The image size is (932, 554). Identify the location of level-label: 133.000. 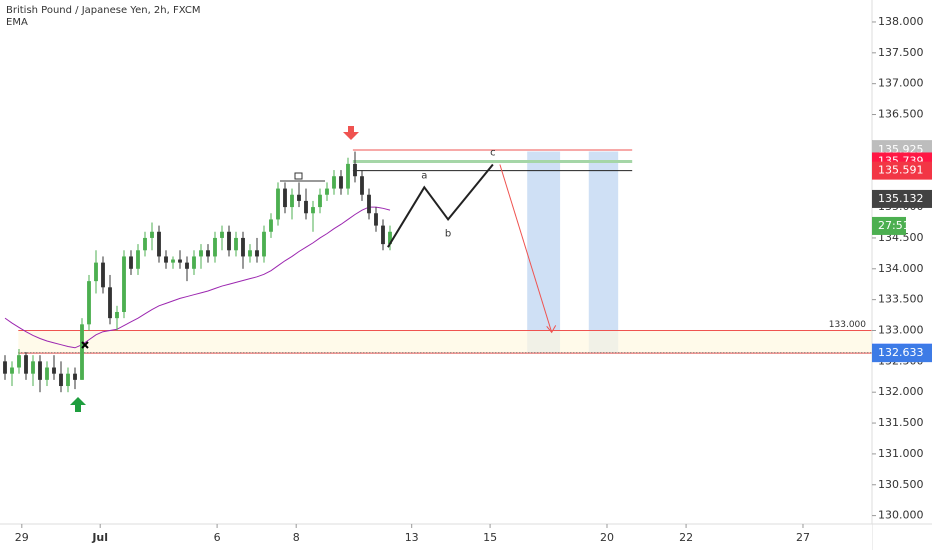
(847, 325).